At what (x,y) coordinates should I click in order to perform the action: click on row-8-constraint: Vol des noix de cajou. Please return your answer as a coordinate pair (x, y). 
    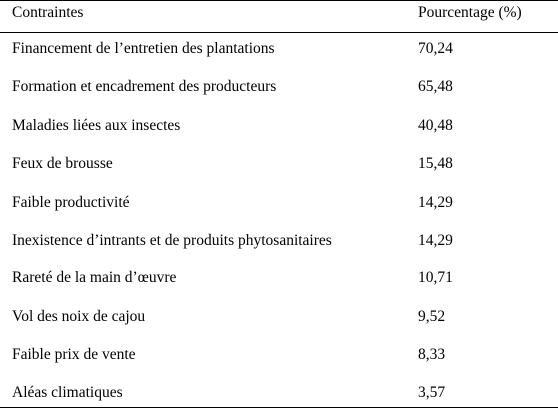
    Looking at the image, I should click on (79, 316).